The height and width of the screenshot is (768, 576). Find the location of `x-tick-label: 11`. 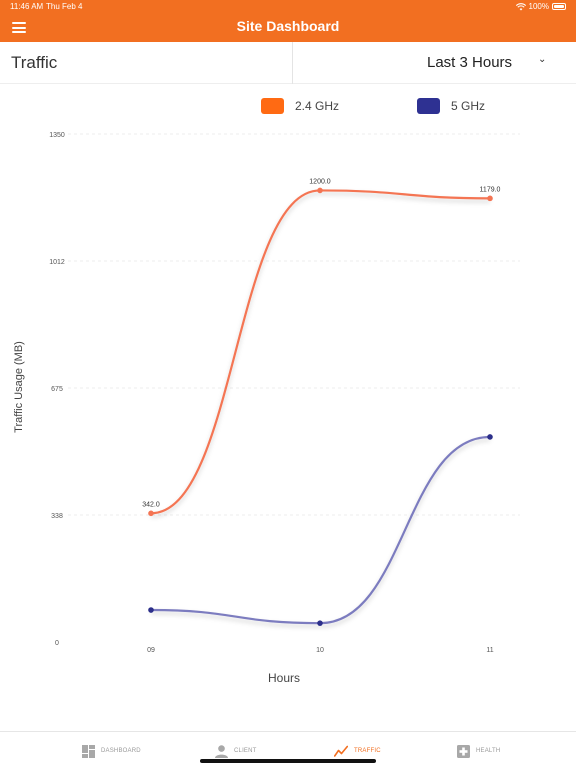

x-tick-label: 11 is located at coordinates (489, 650).